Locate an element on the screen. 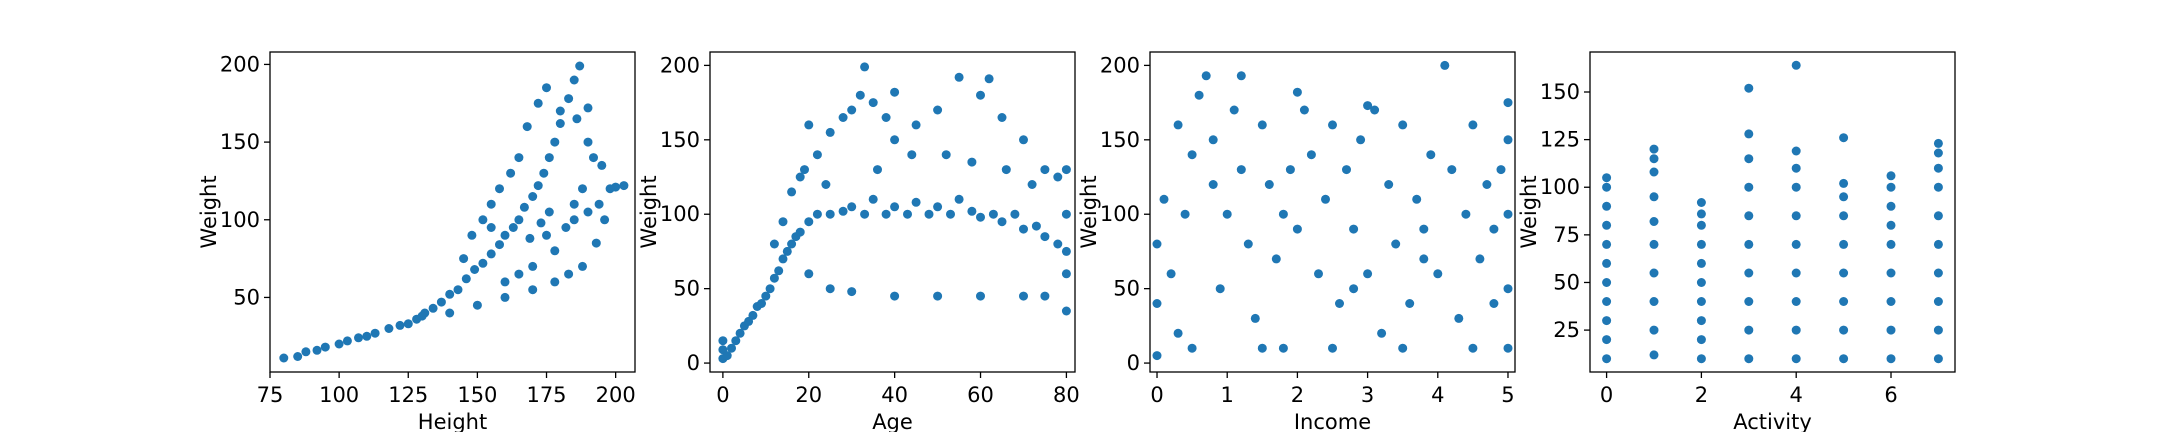 The image size is (2160, 432). x-tick-label: 80 is located at coordinates (1066, 395).